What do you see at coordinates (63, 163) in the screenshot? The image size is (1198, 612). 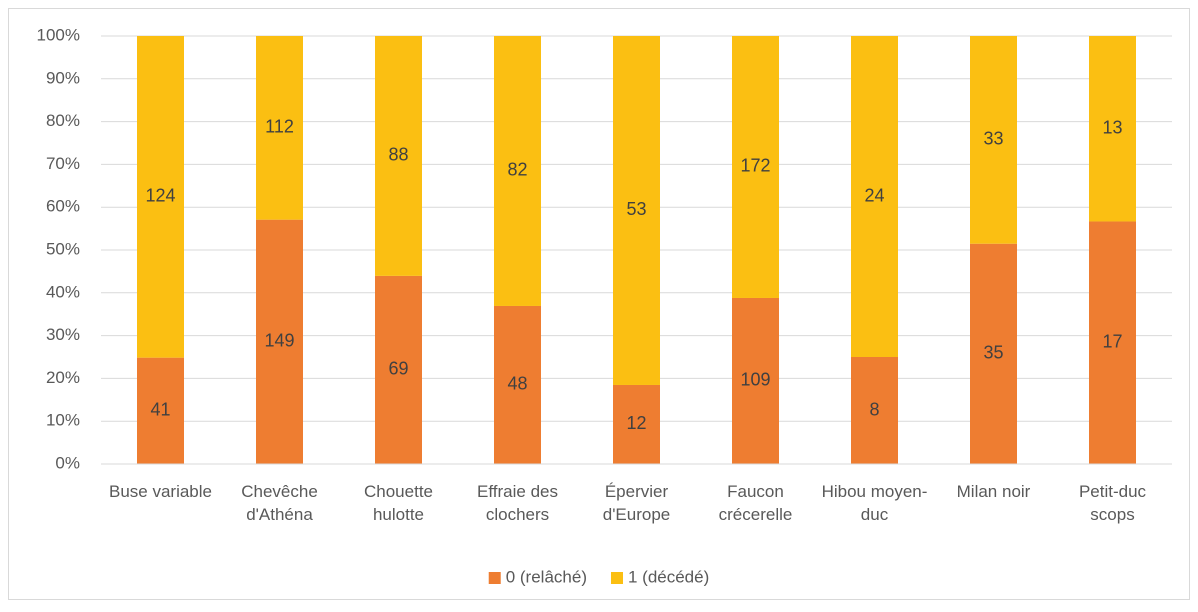 I see `y-tick-label: 70%` at bounding box center [63, 163].